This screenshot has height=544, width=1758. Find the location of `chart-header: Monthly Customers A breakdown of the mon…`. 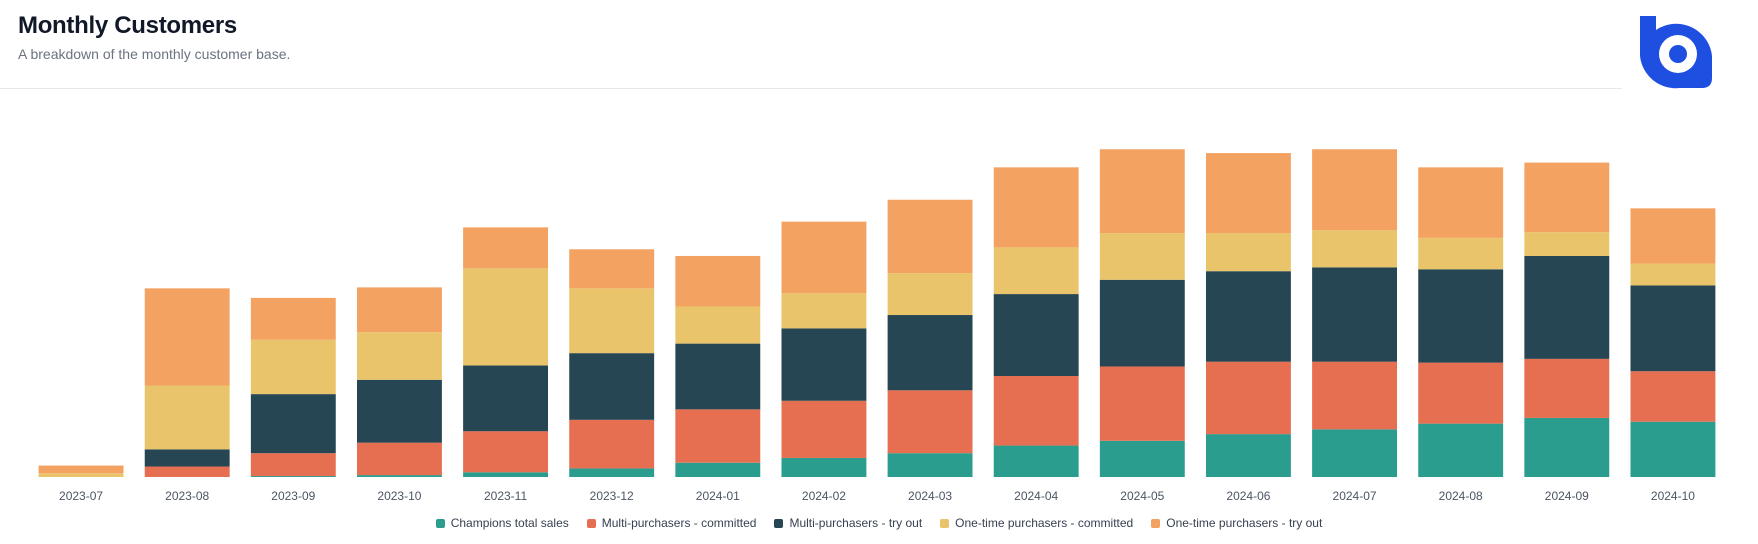

chart-header: Monthly Customers A breakdown of the mon… is located at coordinates (154, 37).